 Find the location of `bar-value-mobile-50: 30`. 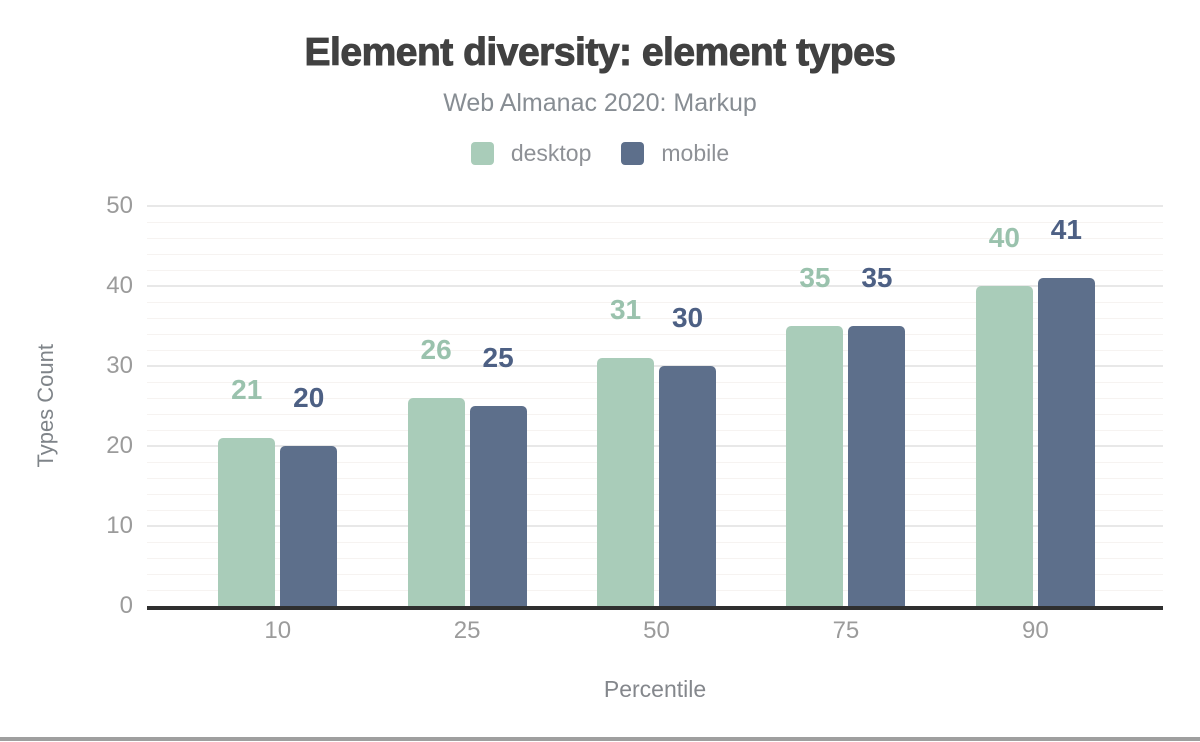

bar-value-mobile-50: 30 is located at coordinates (687, 317).